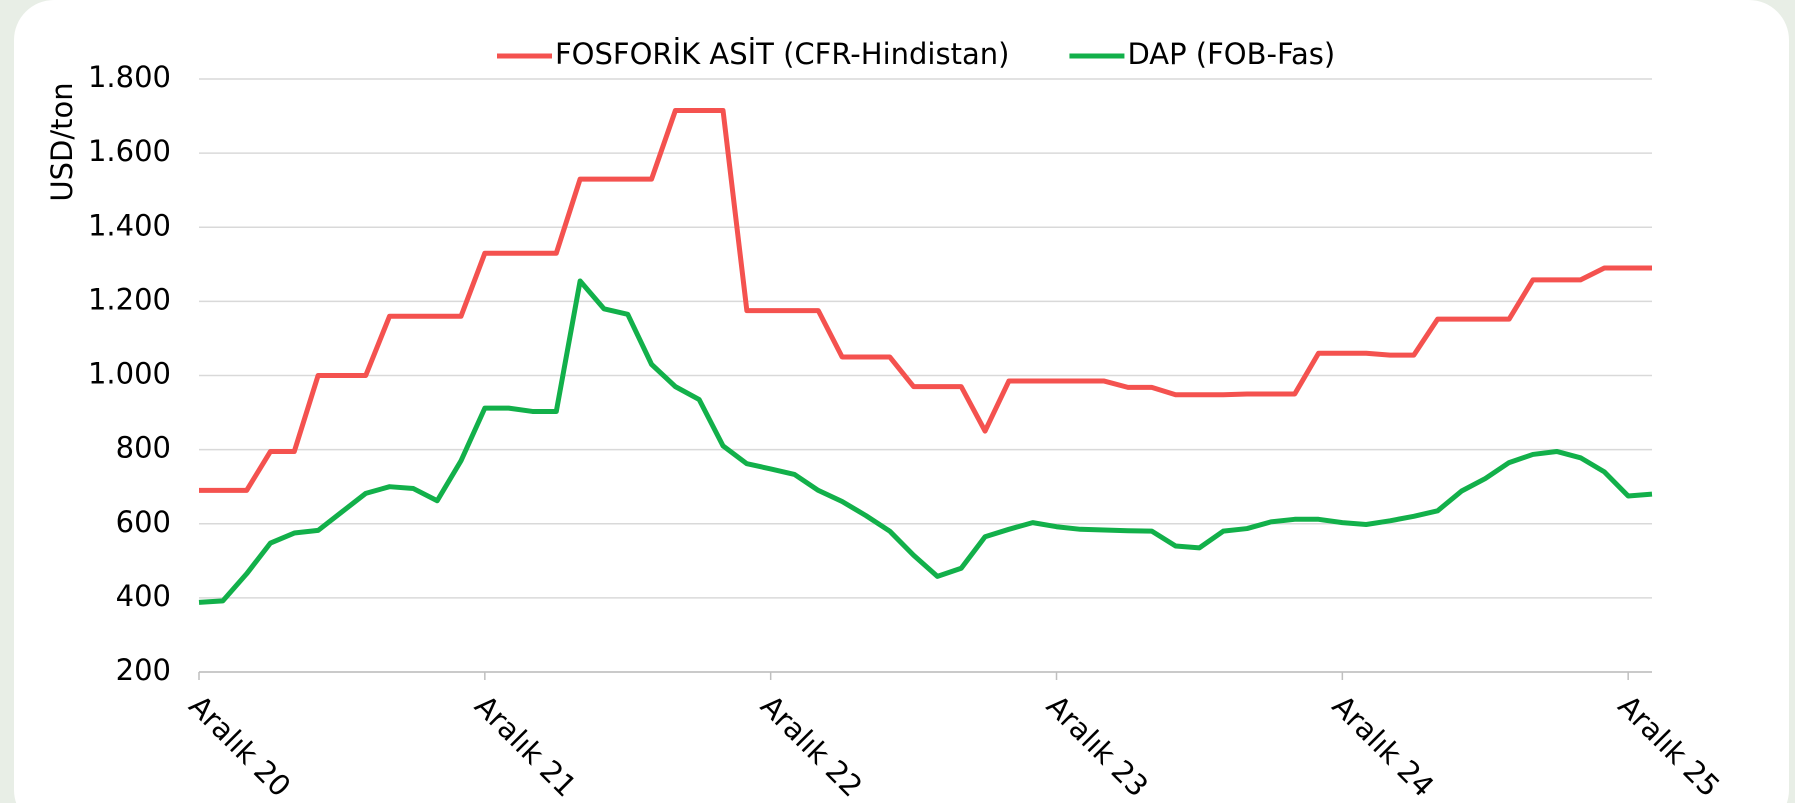 The width and height of the screenshot is (1795, 803). I want to click on y-tick-label: 1.800, so click(129, 77).